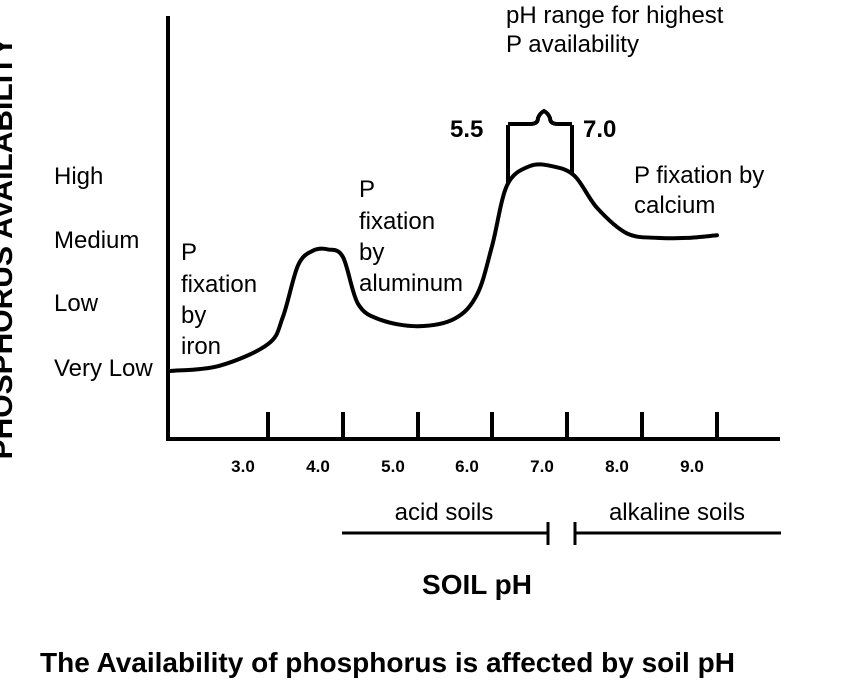 Image resolution: width=845 pixels, height=684 pixels. I want to click on range-low-label: 5.5, so click(466, 129).